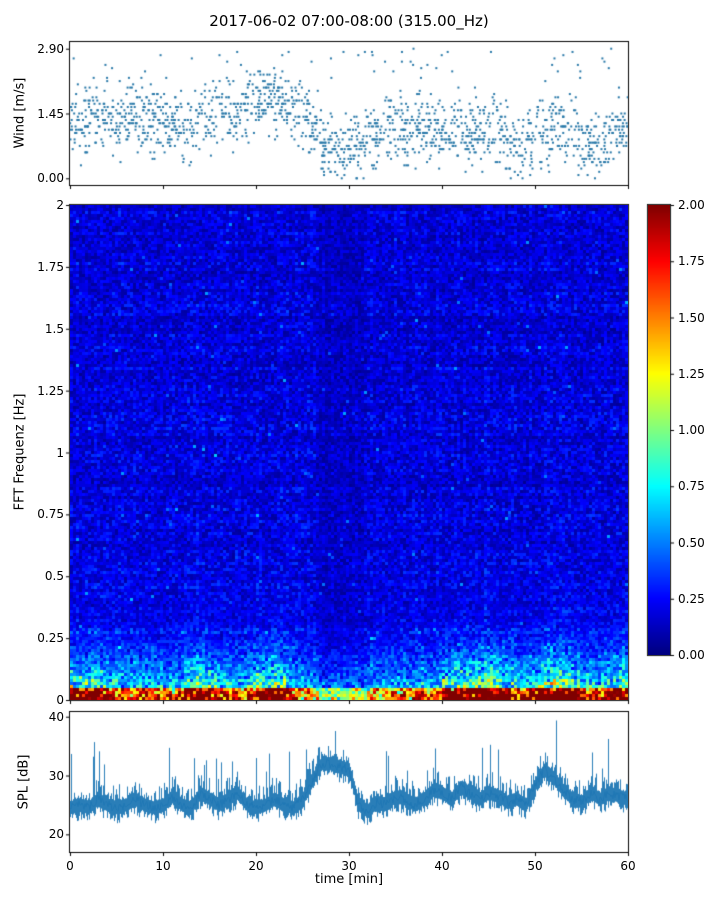  What do you see at coordinates (691, 317) in the screenshot?
I see `colorbar-tick-label: 1.50` at bounding box center [691, 317].